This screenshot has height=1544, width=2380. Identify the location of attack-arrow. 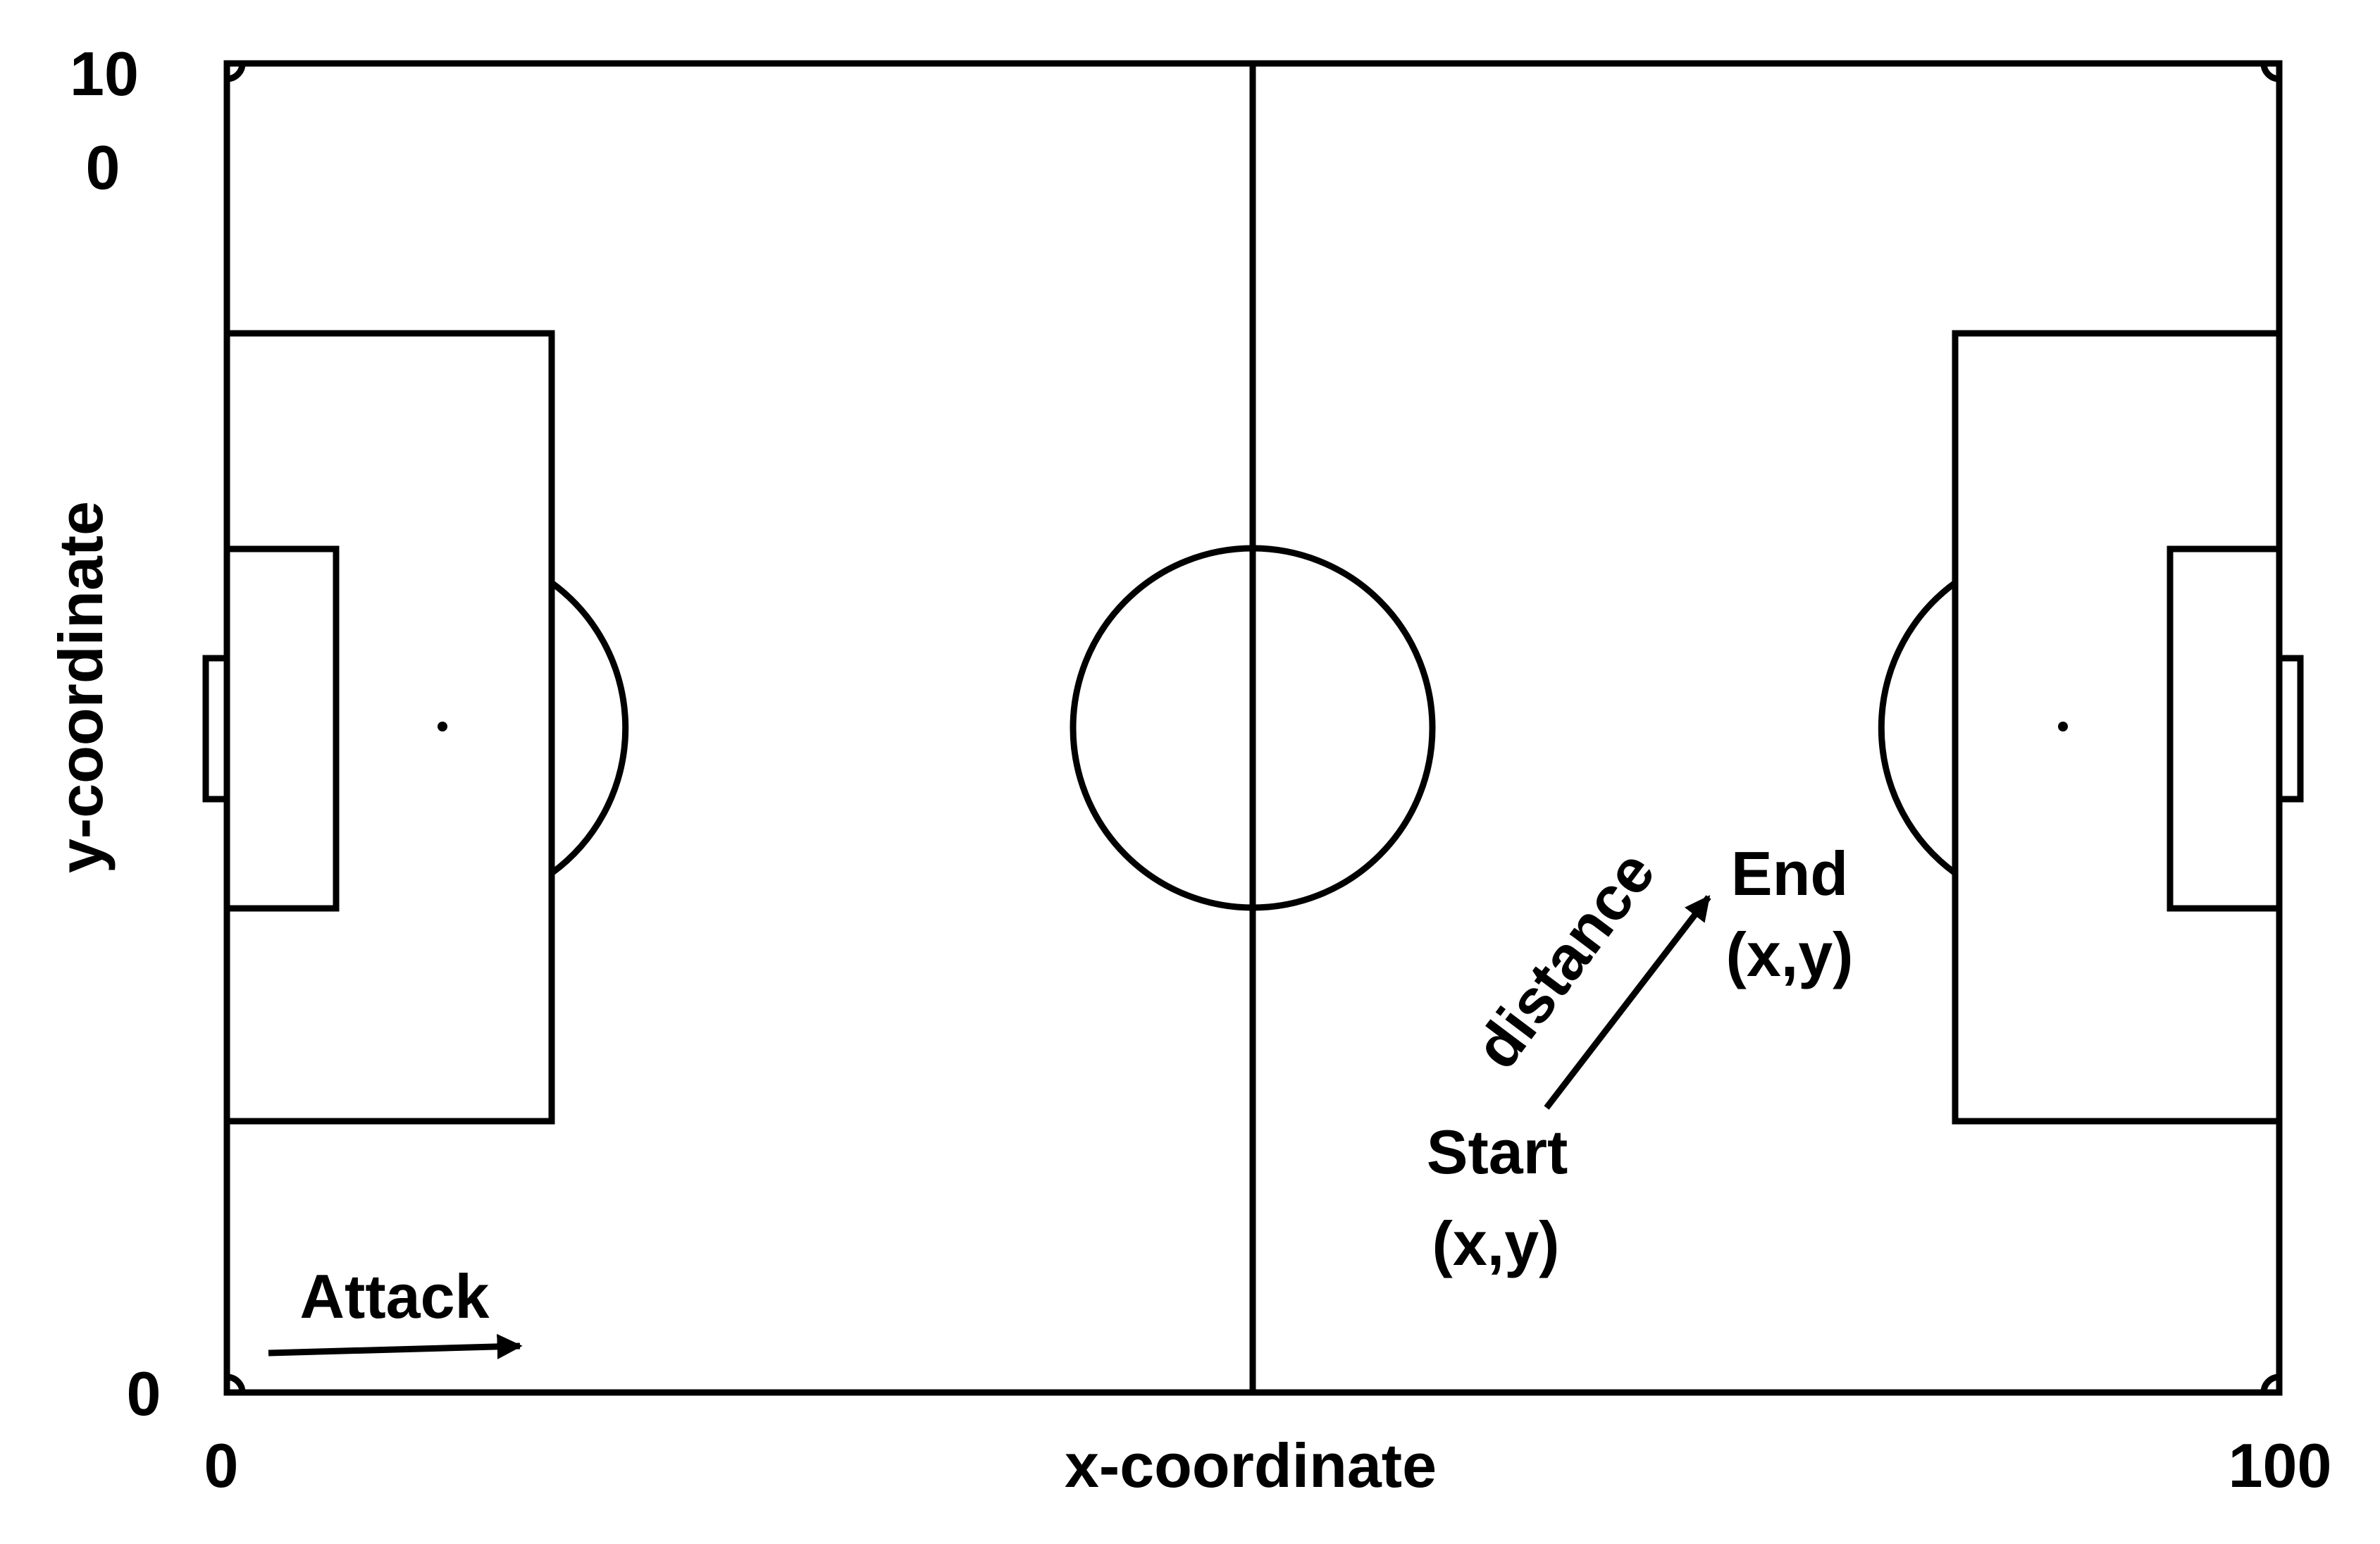
(395, 1346).